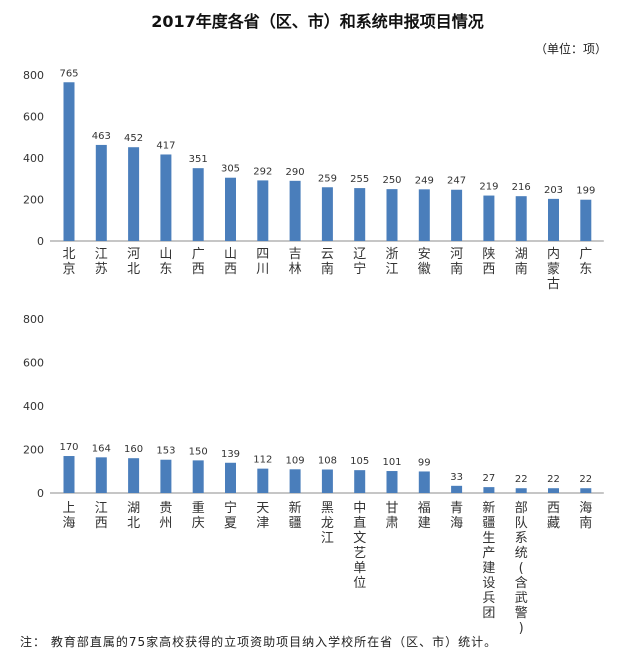 The height and width of the screenshot is (659, 635). Describe the element at coordinates (262, 460) in the screenshot. I see `data-label: 112` at that location.